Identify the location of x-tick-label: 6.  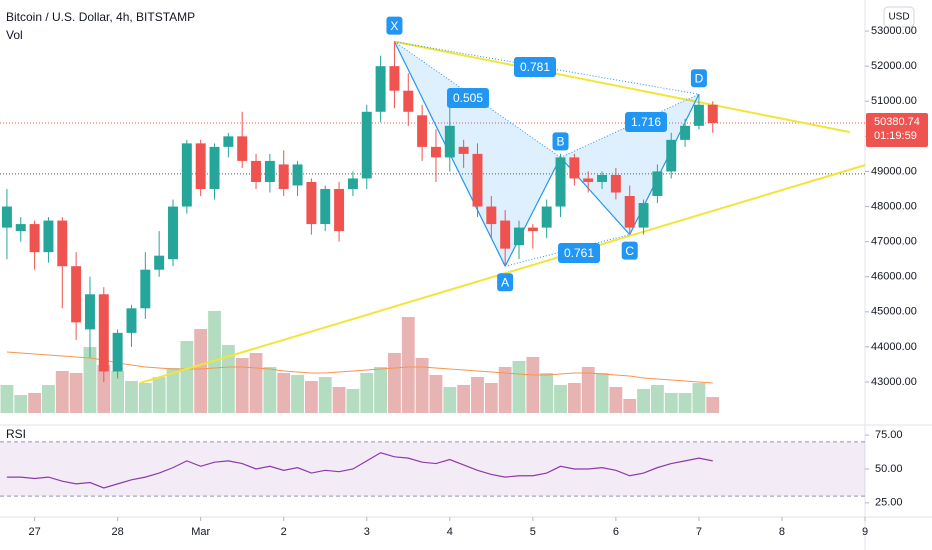
(616, 532).